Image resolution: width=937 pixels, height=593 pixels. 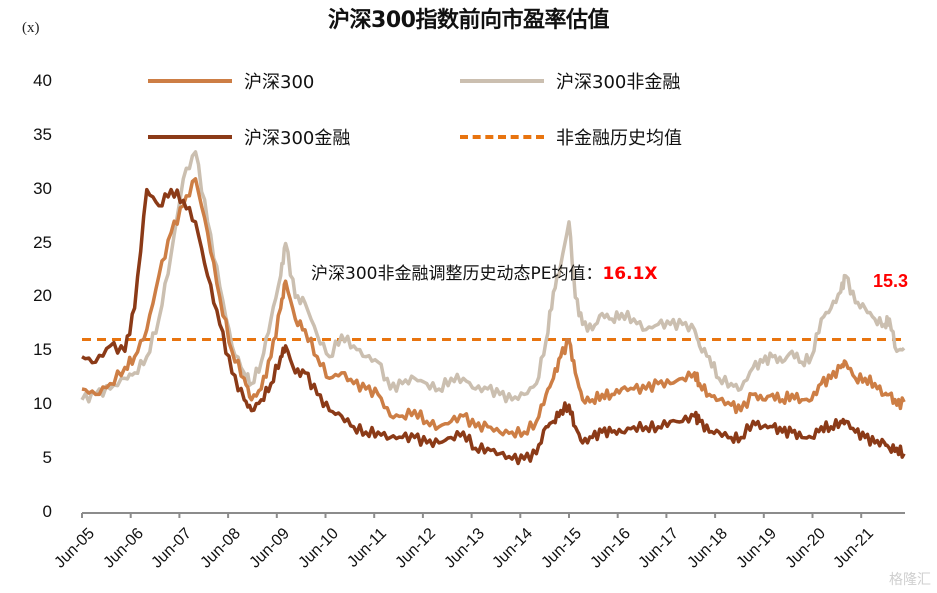 I want to click on legend-item-hs300-financial: 沪深300金融, so click(x=249, y=137).